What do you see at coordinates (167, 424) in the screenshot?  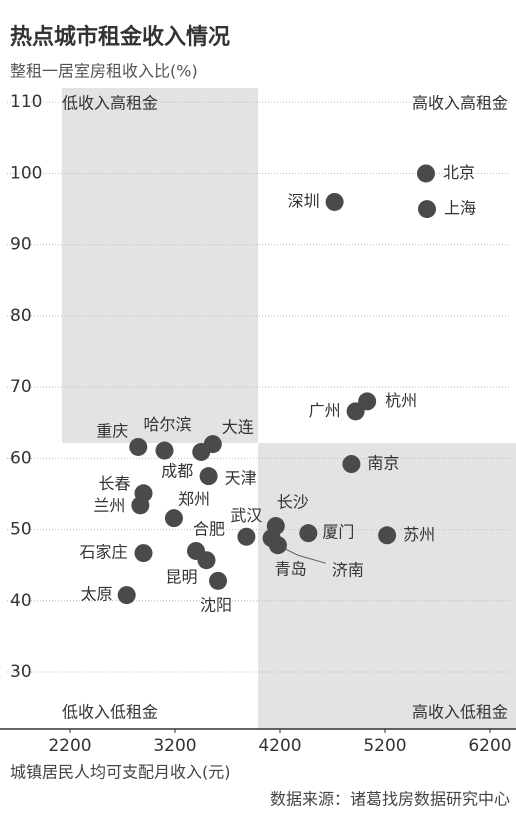 I see `point-label: 哈尔滨` at bounding box center [167, 424].